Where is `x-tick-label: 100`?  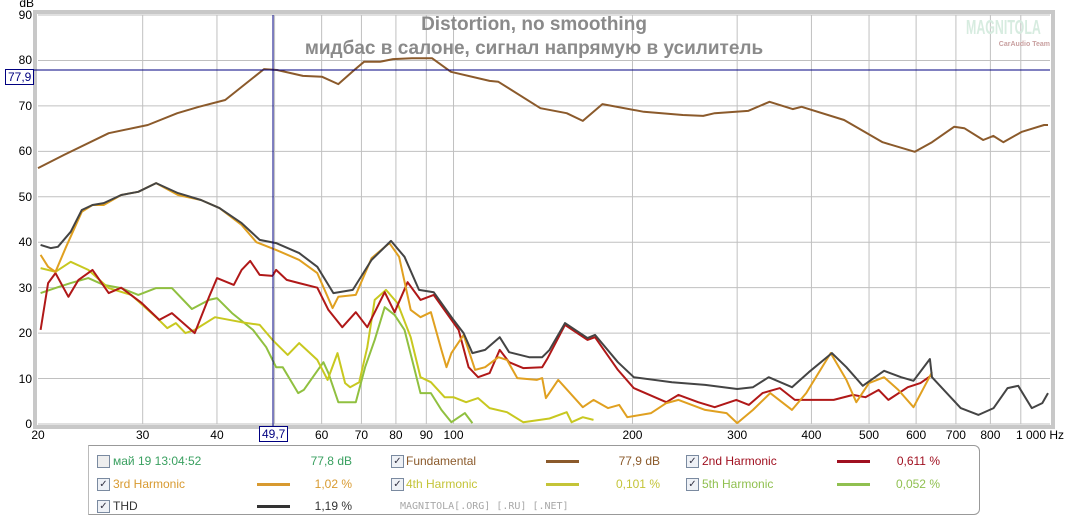 x-tick-label: 100 is located at coordinates (453, 435).